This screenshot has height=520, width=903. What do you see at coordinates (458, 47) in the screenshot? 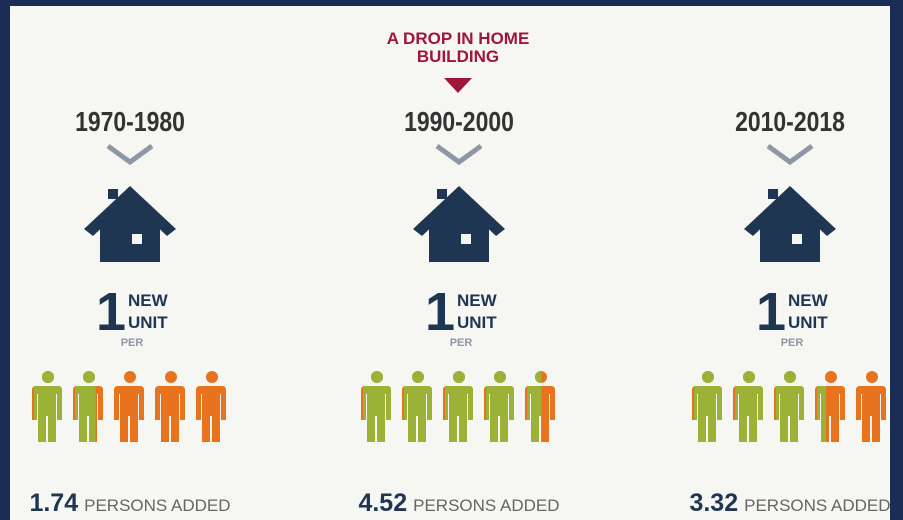
I see `annotation: A DROP IN HOME BUILDING` at bounding box center [458, 47].